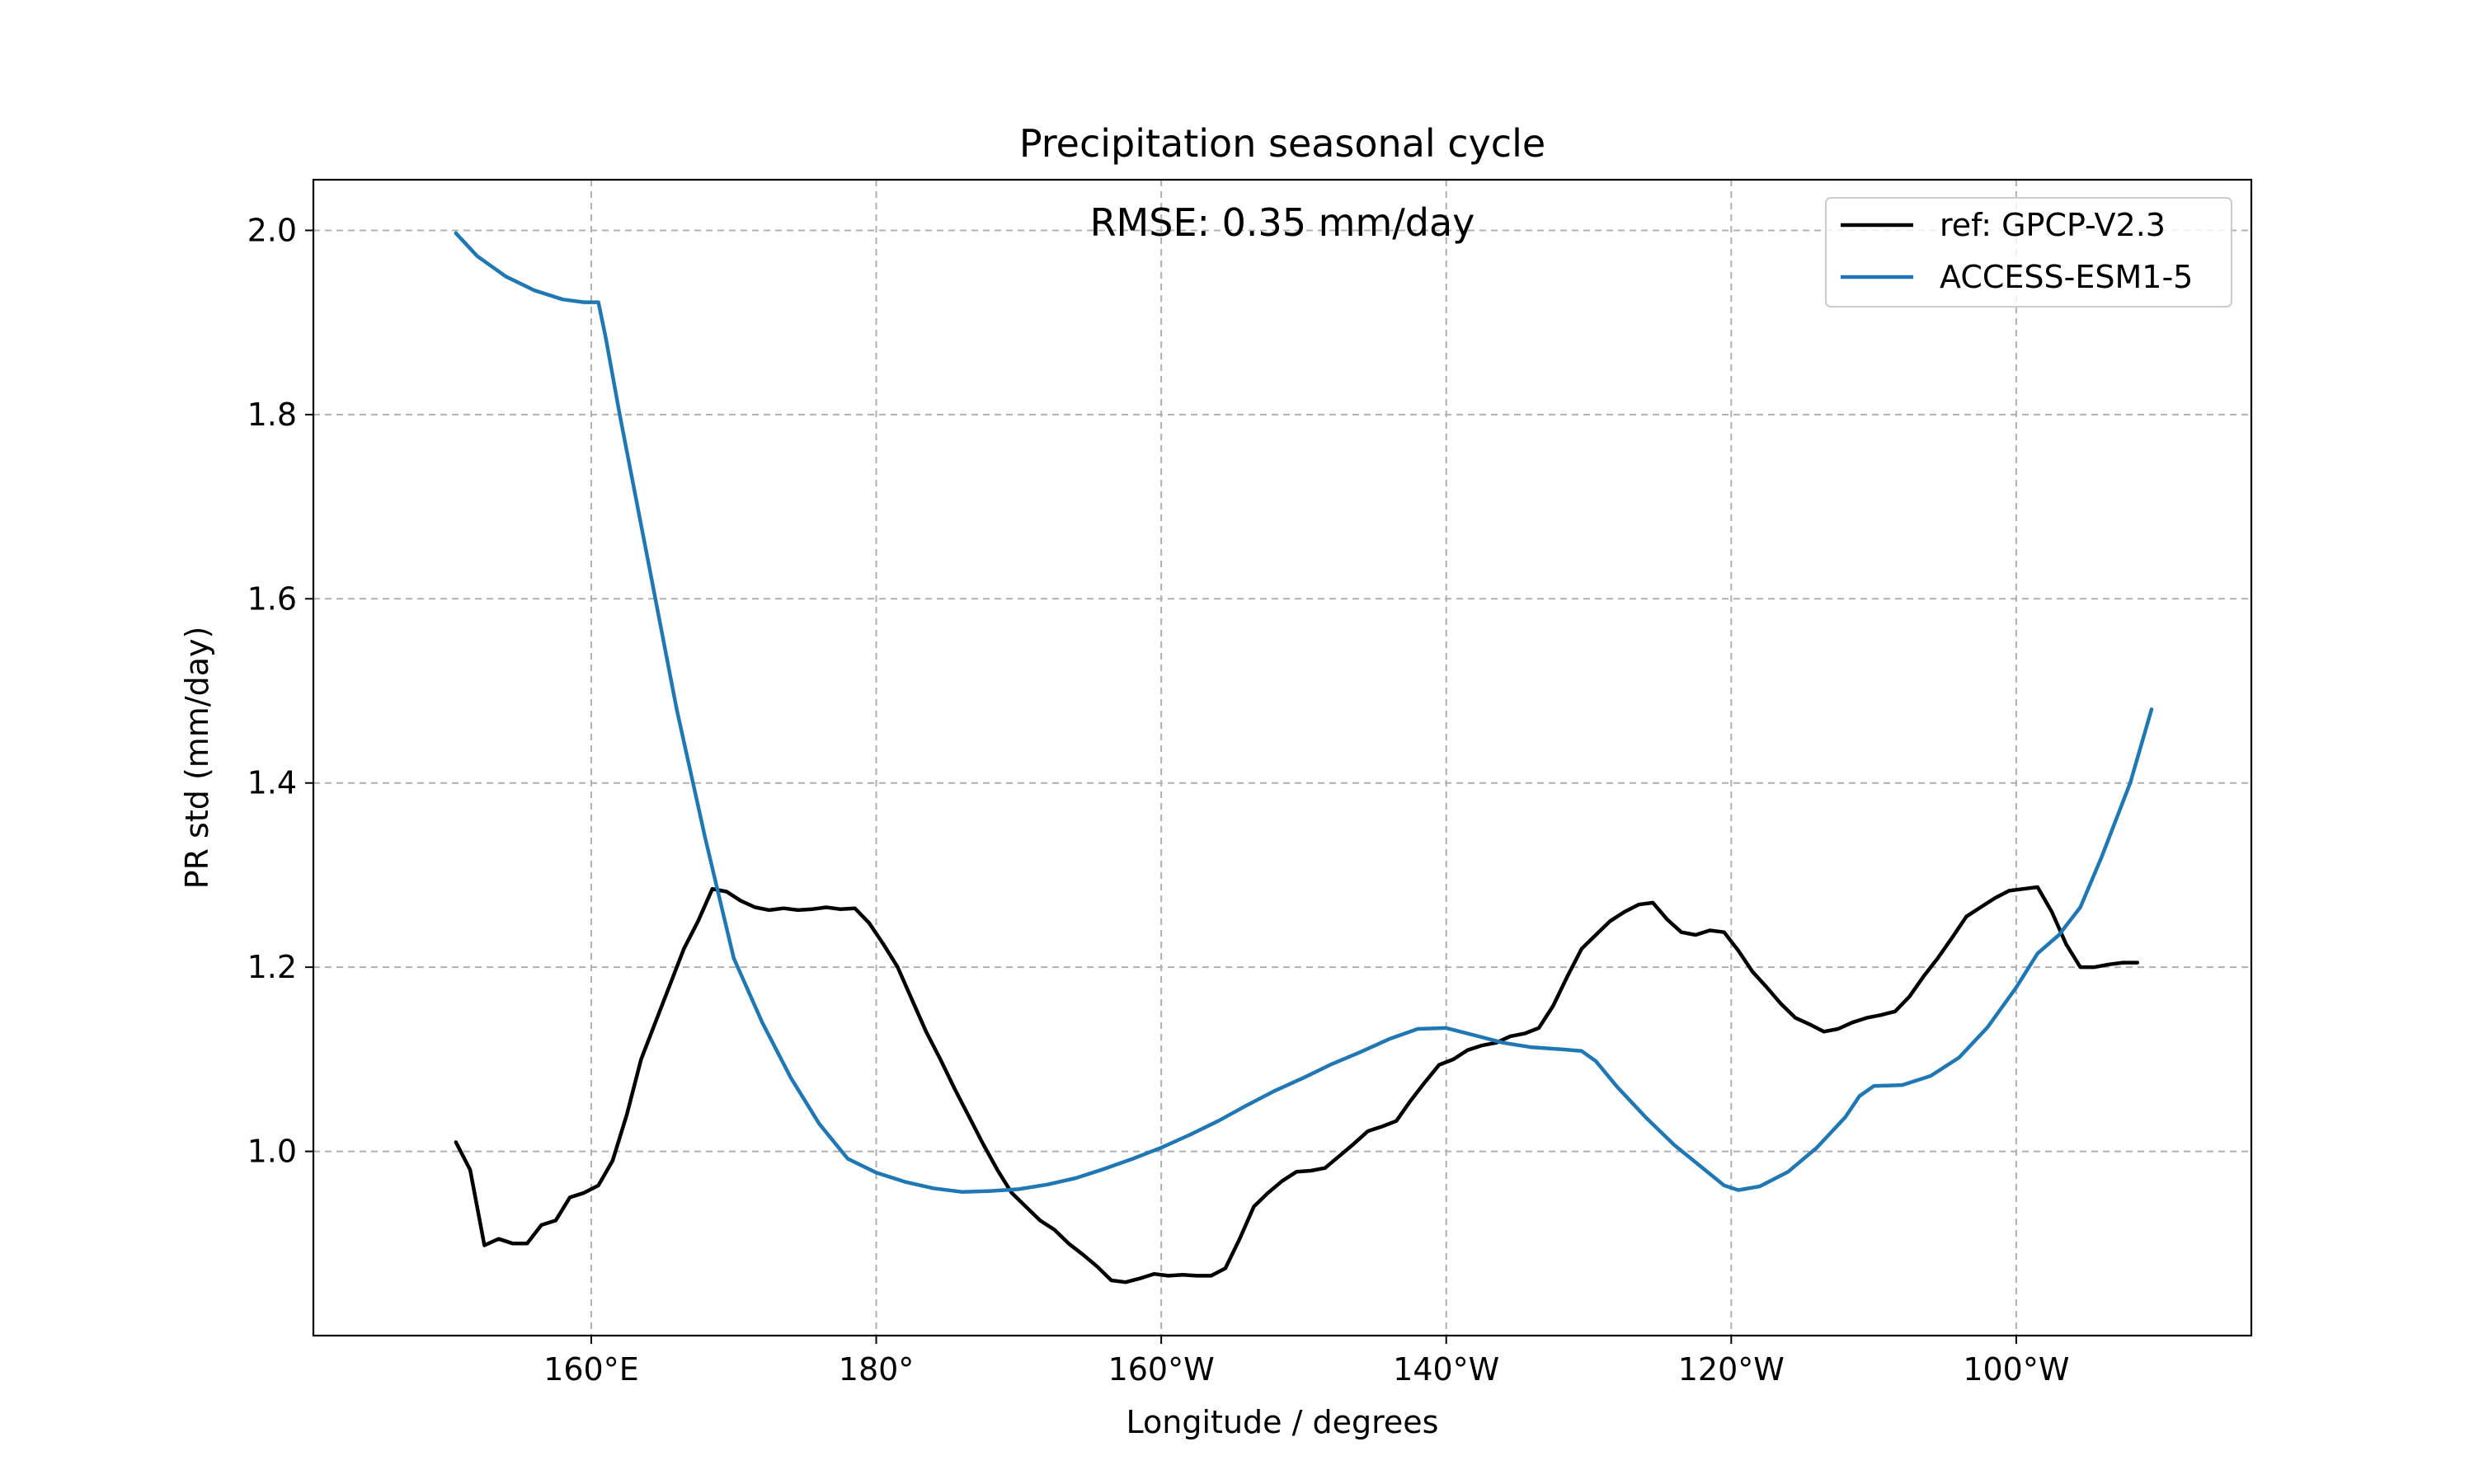  What do you see at coordinates (272, 783) in the screenshot?
I see `y-tick-label: 1.4` at bounding box center [272, 783].